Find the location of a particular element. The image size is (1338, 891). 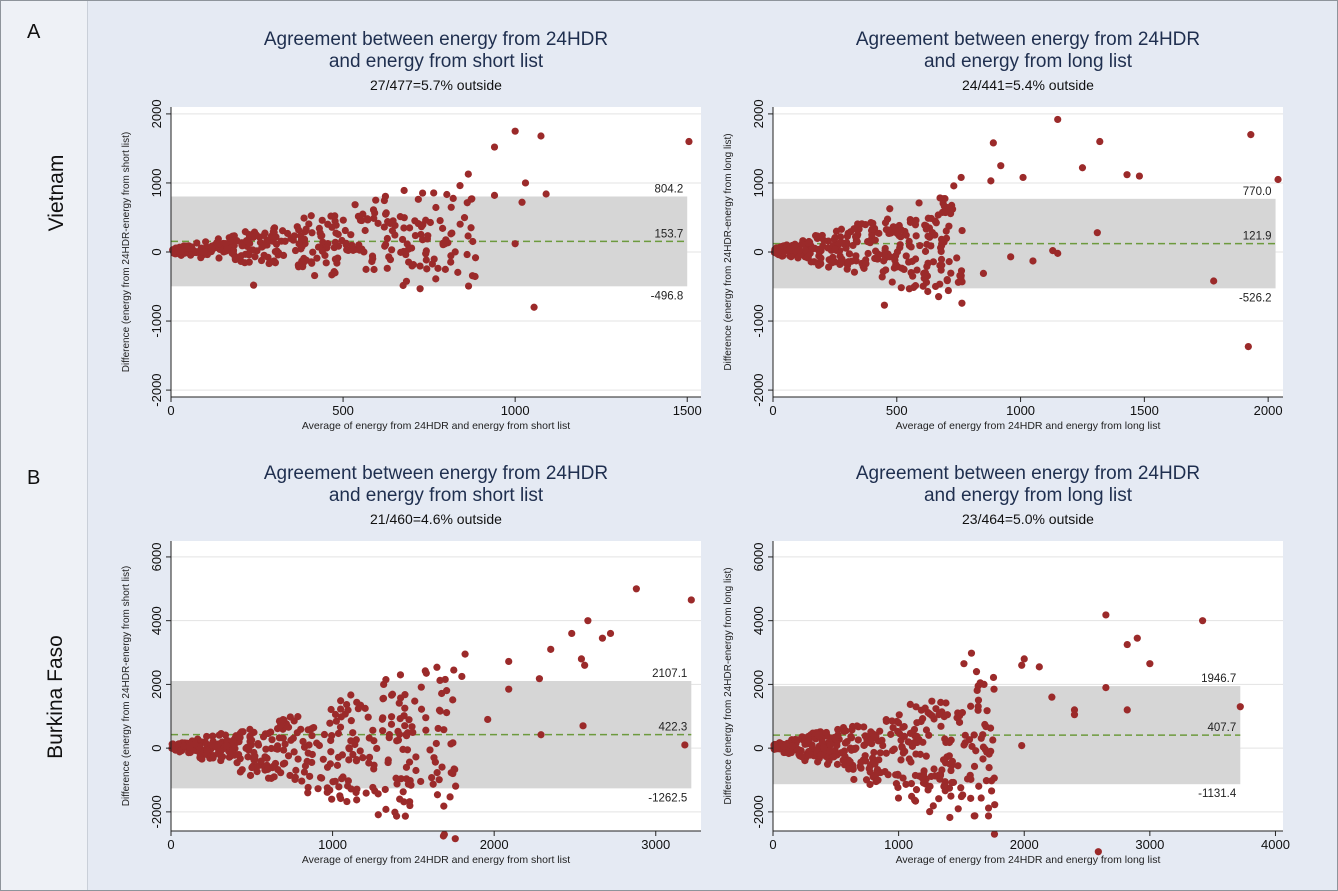

x-tick-label: 1500 is located at coordinates (1144, 410).